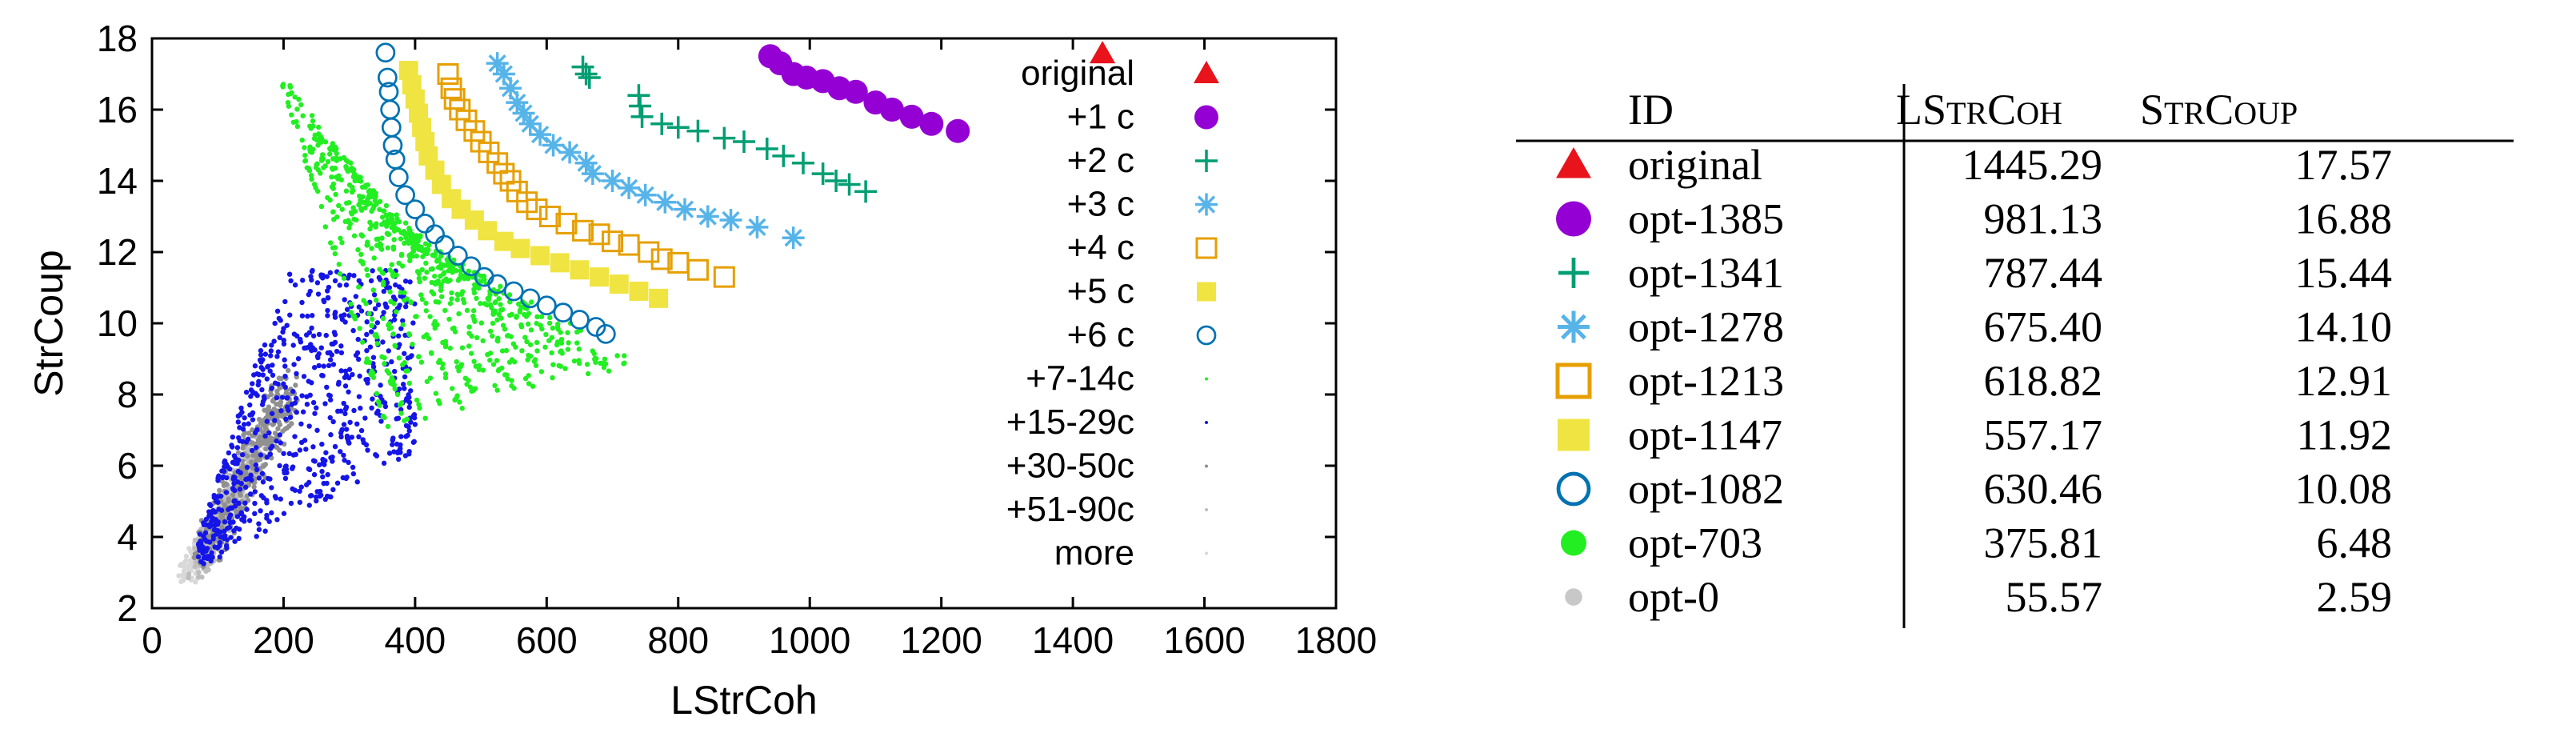 The height and width of the screenshot is (733, 2576). What do you see at coordinates (1070, 466) in the screenshot?
I see `legend-label: +30-50c` at bounding box center [1070, 466].